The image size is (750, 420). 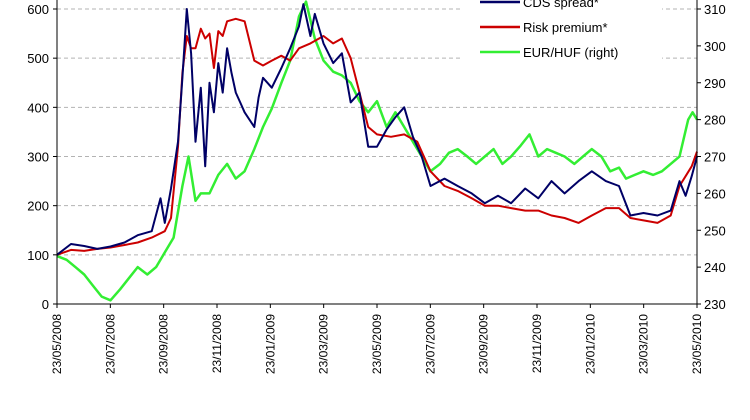 What do you see at coordinates (715, 304) in the screenshot?
I see `right-tick-label: 230` at bounding box center [715, 304].